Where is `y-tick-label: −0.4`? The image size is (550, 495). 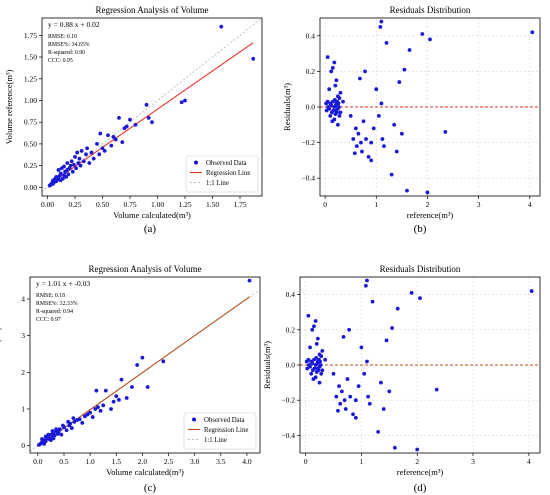
y-tick-label: −0.4 is located at coordinates (288, 435).